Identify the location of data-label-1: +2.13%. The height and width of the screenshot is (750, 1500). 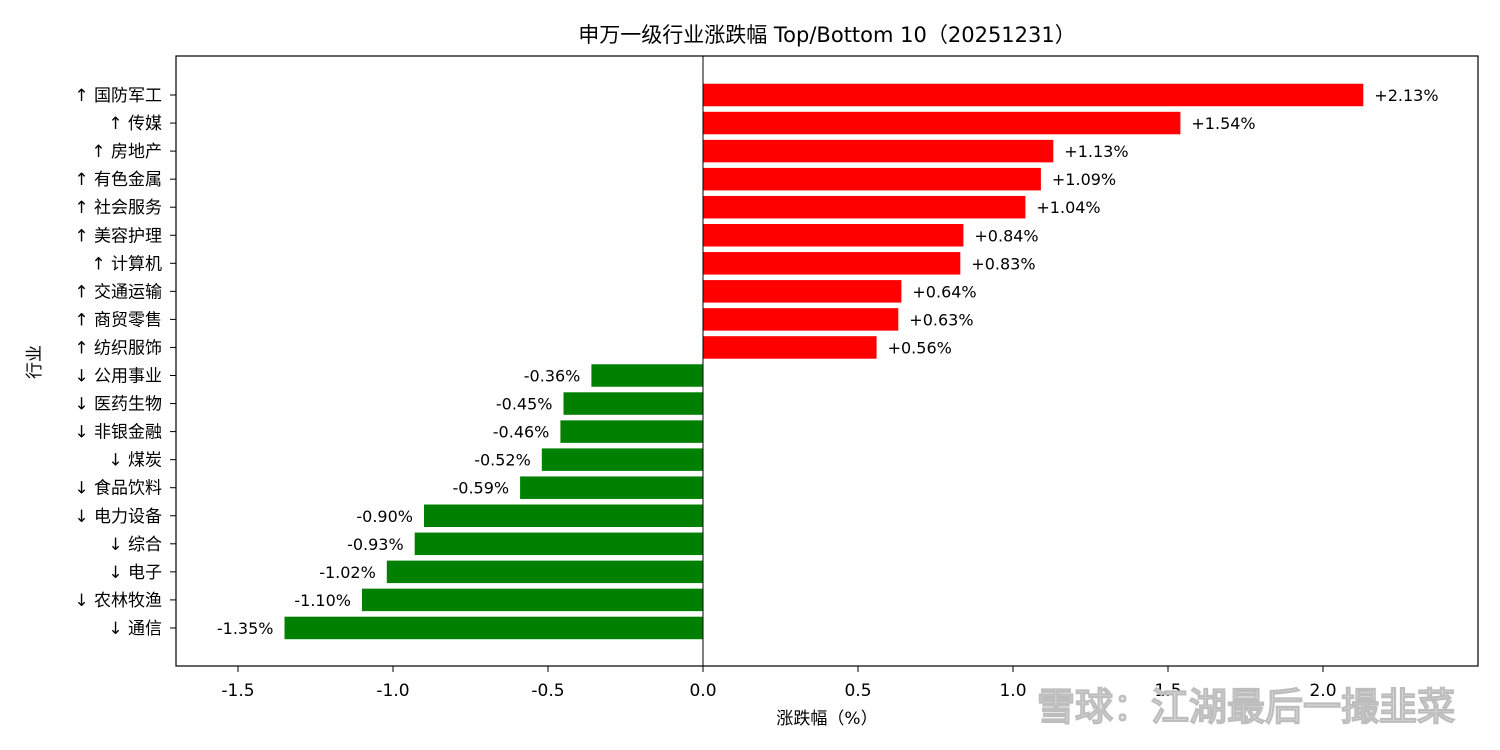
(1406, 95).